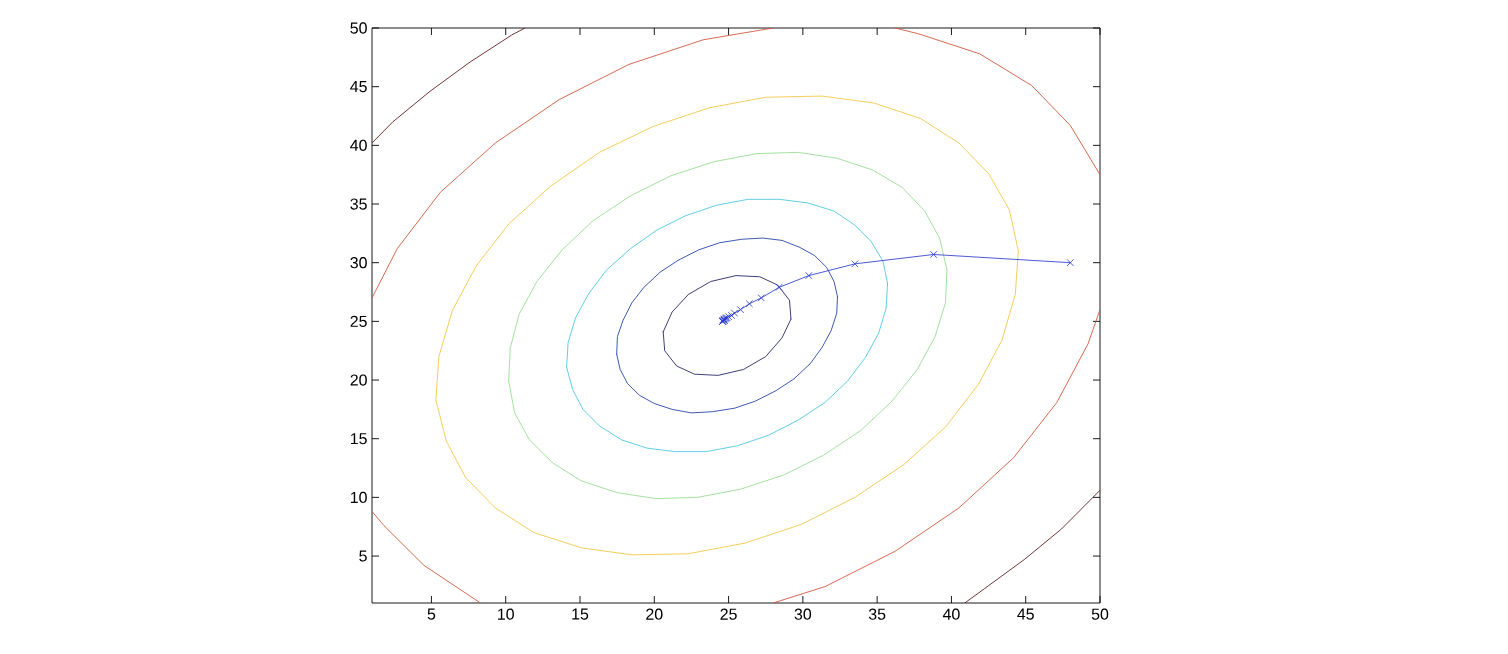 The width and height of the screenshot is (1508, 654). What do you see at coordinates (728, 614) in the screenshot?
I see `x-tick-label: 25` at bounding box center [728, 614].